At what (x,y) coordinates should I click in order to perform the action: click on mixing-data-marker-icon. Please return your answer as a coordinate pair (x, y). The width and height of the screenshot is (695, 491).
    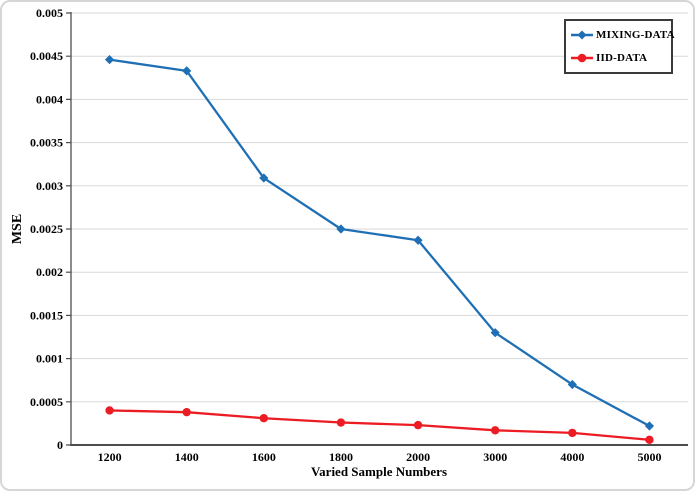
    Looking at the image, I should click on (582, 35).